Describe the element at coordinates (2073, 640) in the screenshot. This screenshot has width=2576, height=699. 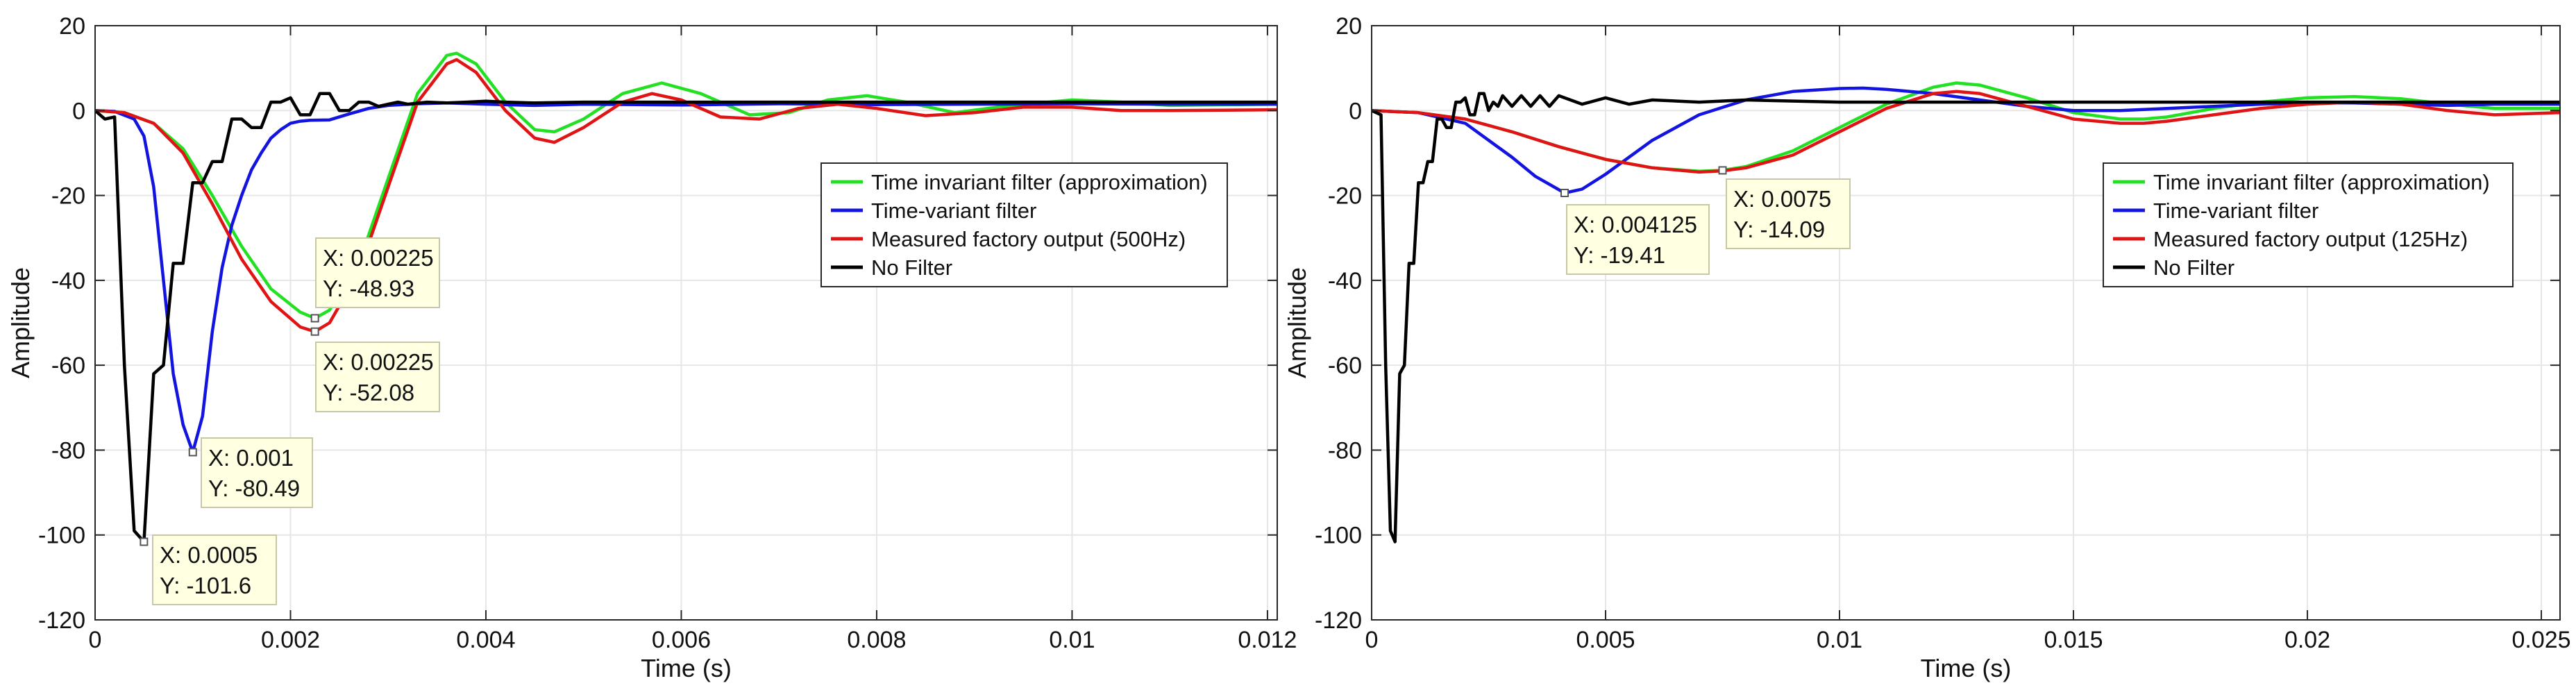
I see `x-tick-label: 0.015` at that location.